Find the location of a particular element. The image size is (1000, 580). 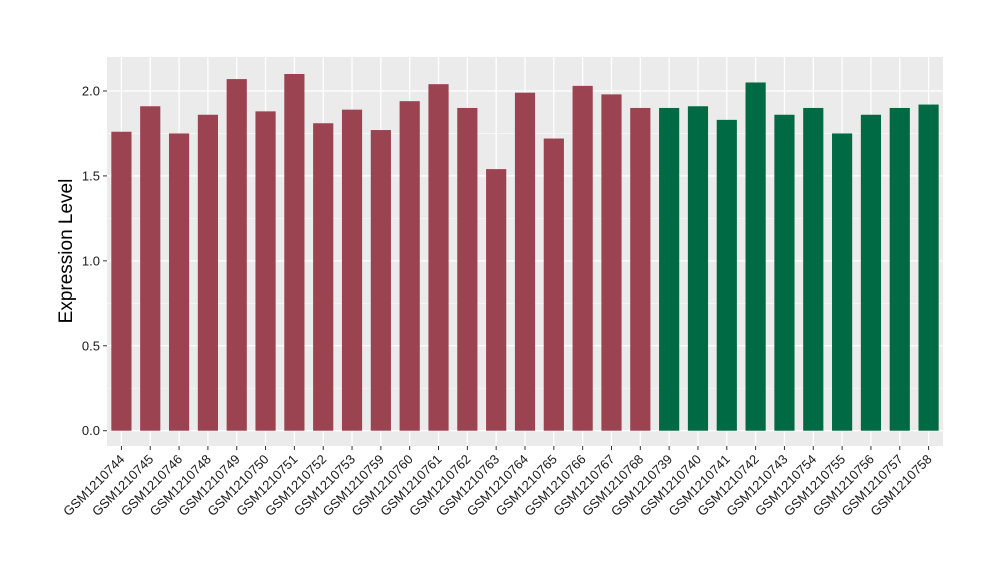

y-tick-label: 1.5 is located at coordinates (91, 175).